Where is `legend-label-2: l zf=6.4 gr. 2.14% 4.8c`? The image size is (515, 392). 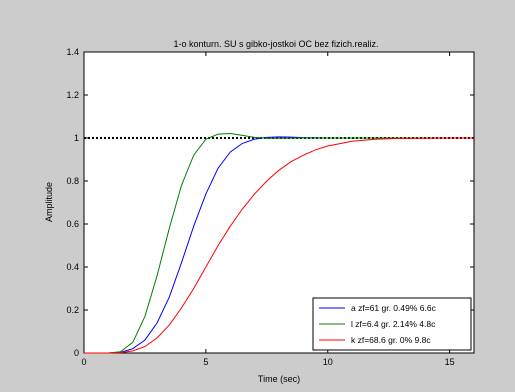 legend-label-2: l zf=6.4 gr. 2.14% 4.8c is located at coordinates (393, 324).